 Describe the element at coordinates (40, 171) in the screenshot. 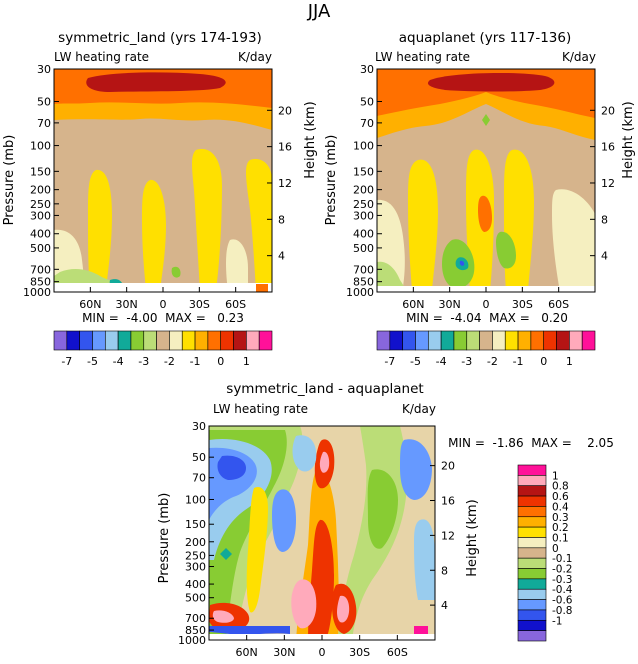

I see `pressure-tick-label: 150` at that location.